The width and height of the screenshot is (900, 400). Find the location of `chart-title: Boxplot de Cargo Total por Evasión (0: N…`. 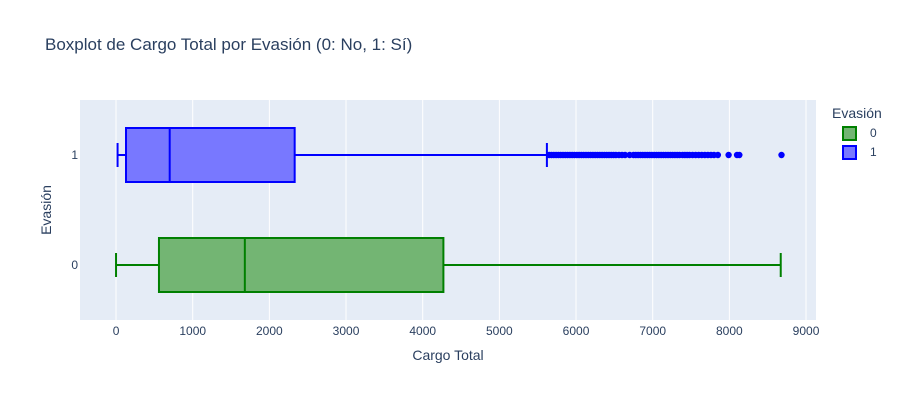

chart-title: Boxplot de Cargo Total por Evasión (0: N… is located at coordinates (228, 44).